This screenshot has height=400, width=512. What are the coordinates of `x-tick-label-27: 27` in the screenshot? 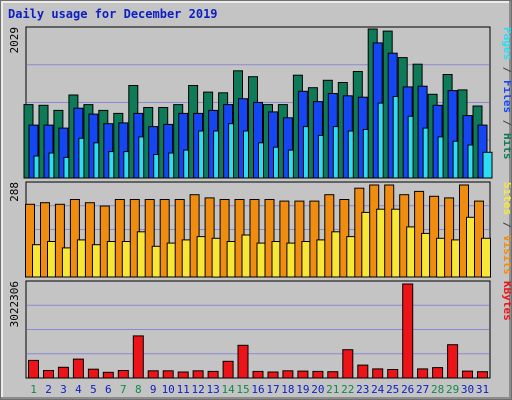 It's located at (422, 389).